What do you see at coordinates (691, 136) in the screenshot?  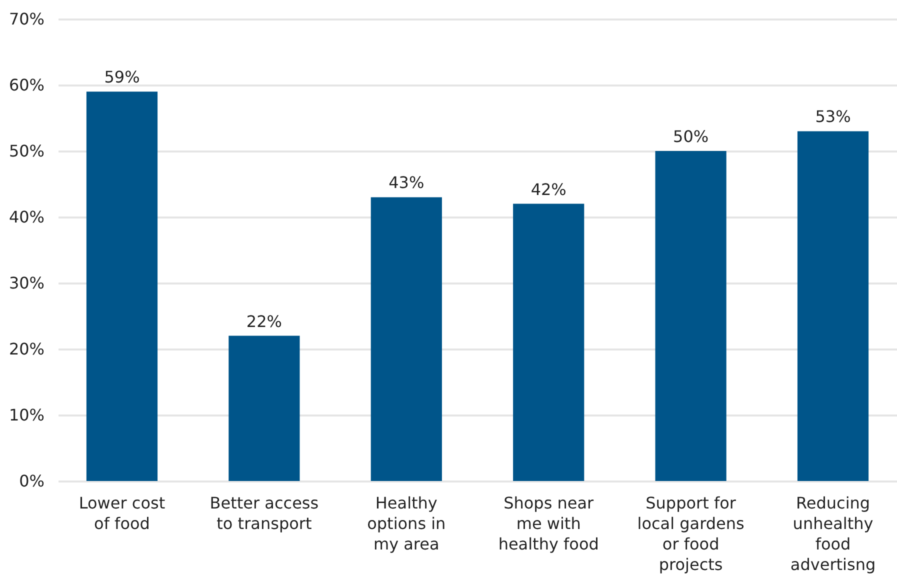 I see `data-label: 50%` at bounding box center [691, 136].